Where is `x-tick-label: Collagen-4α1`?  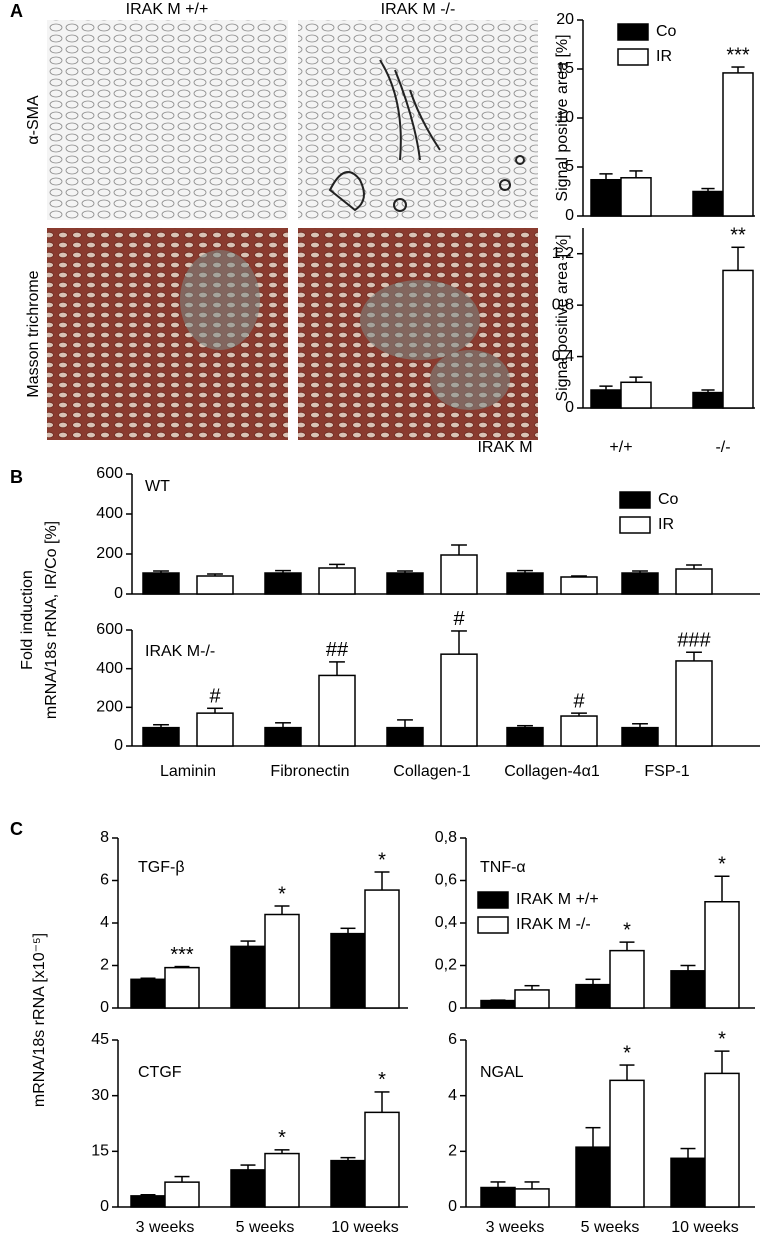 x-tick-label: Collagen-4α1 is located at coordinates (552, 771).